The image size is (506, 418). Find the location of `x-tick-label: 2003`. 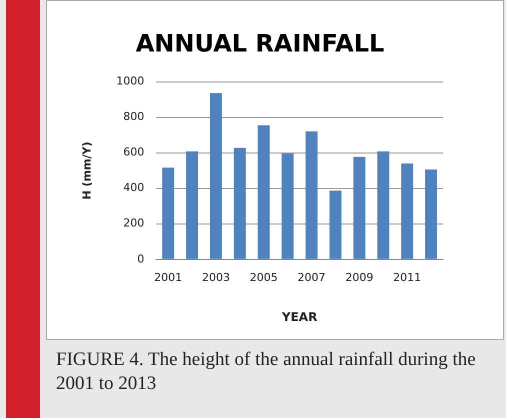

x-tick-label: 2003 is located at coordinates (216, 277).